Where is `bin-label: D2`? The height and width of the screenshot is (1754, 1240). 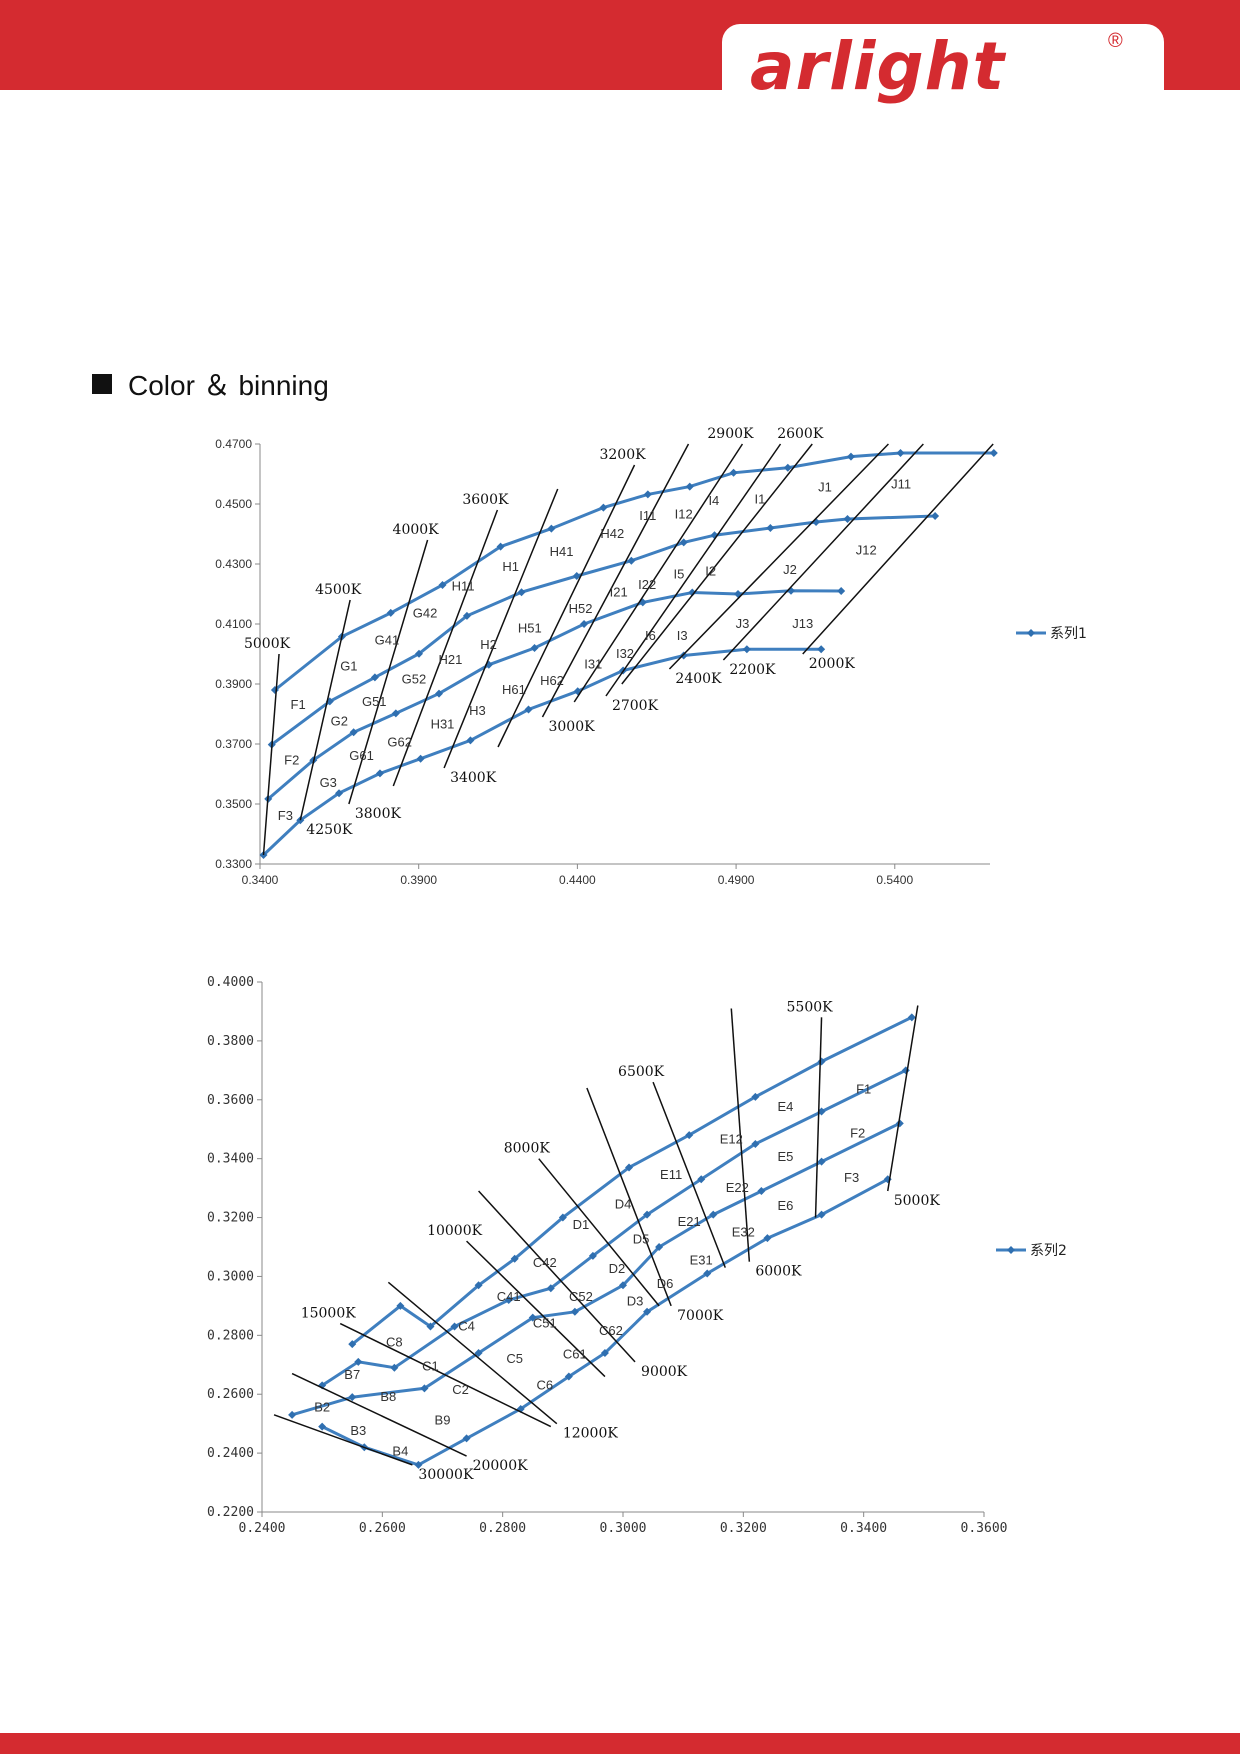 bin-label: D2 is located at coordinates (617, 1268).